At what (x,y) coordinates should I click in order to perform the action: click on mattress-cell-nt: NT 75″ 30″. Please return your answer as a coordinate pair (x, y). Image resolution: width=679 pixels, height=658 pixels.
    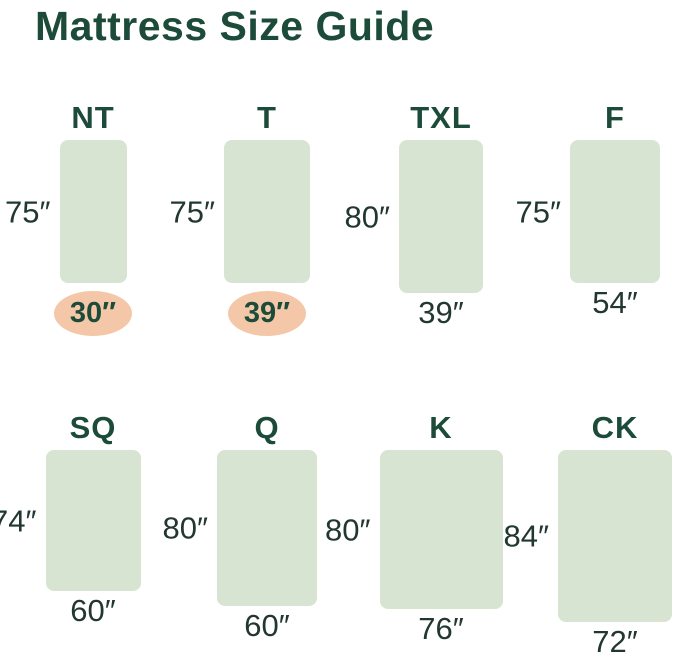
    Looking at the image, I should click on (92, 218).